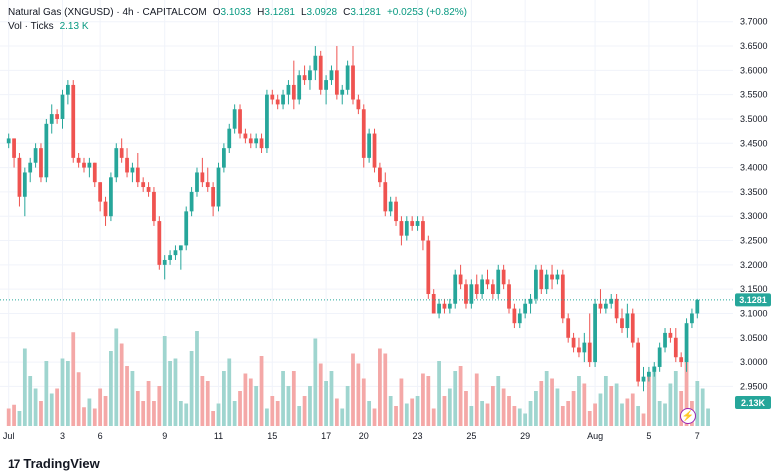 This screenshot has width=780, height=471. What do you see at coordinates (754, 192) in the screenshot?
I see `price-tick-label: 3.3500` at bounding box center [754, 192].